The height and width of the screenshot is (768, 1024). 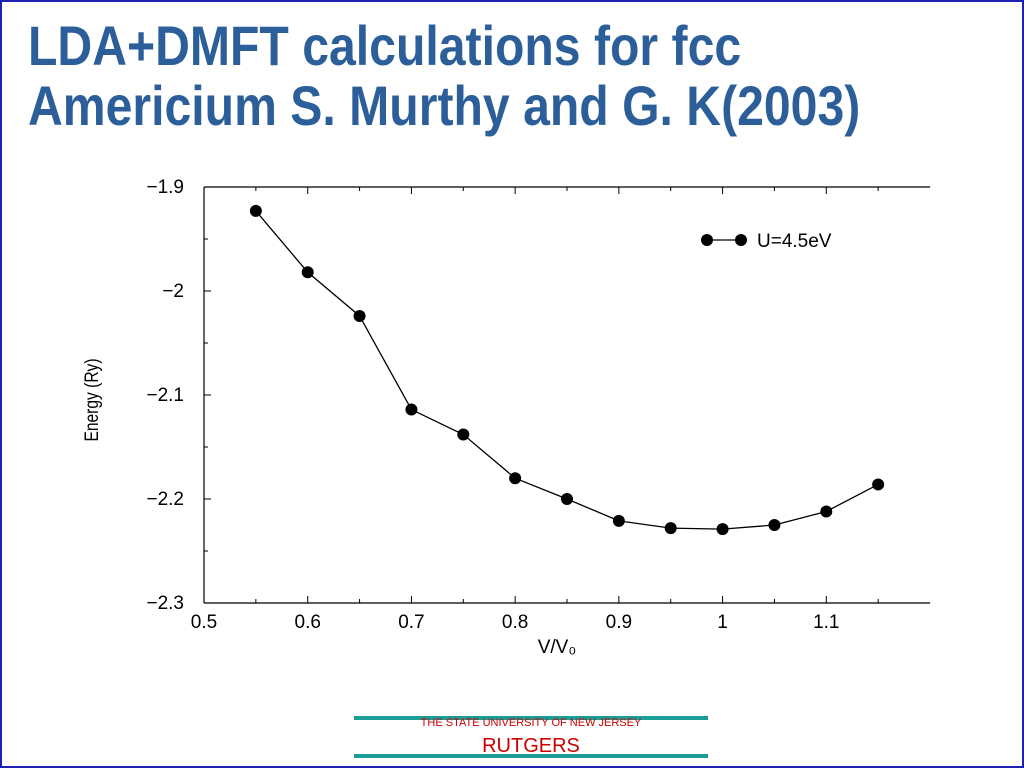 I want to click on footer-university: THE STATE UNIVERSITY OF NEW JERSEY, so click(x=531, y=723).